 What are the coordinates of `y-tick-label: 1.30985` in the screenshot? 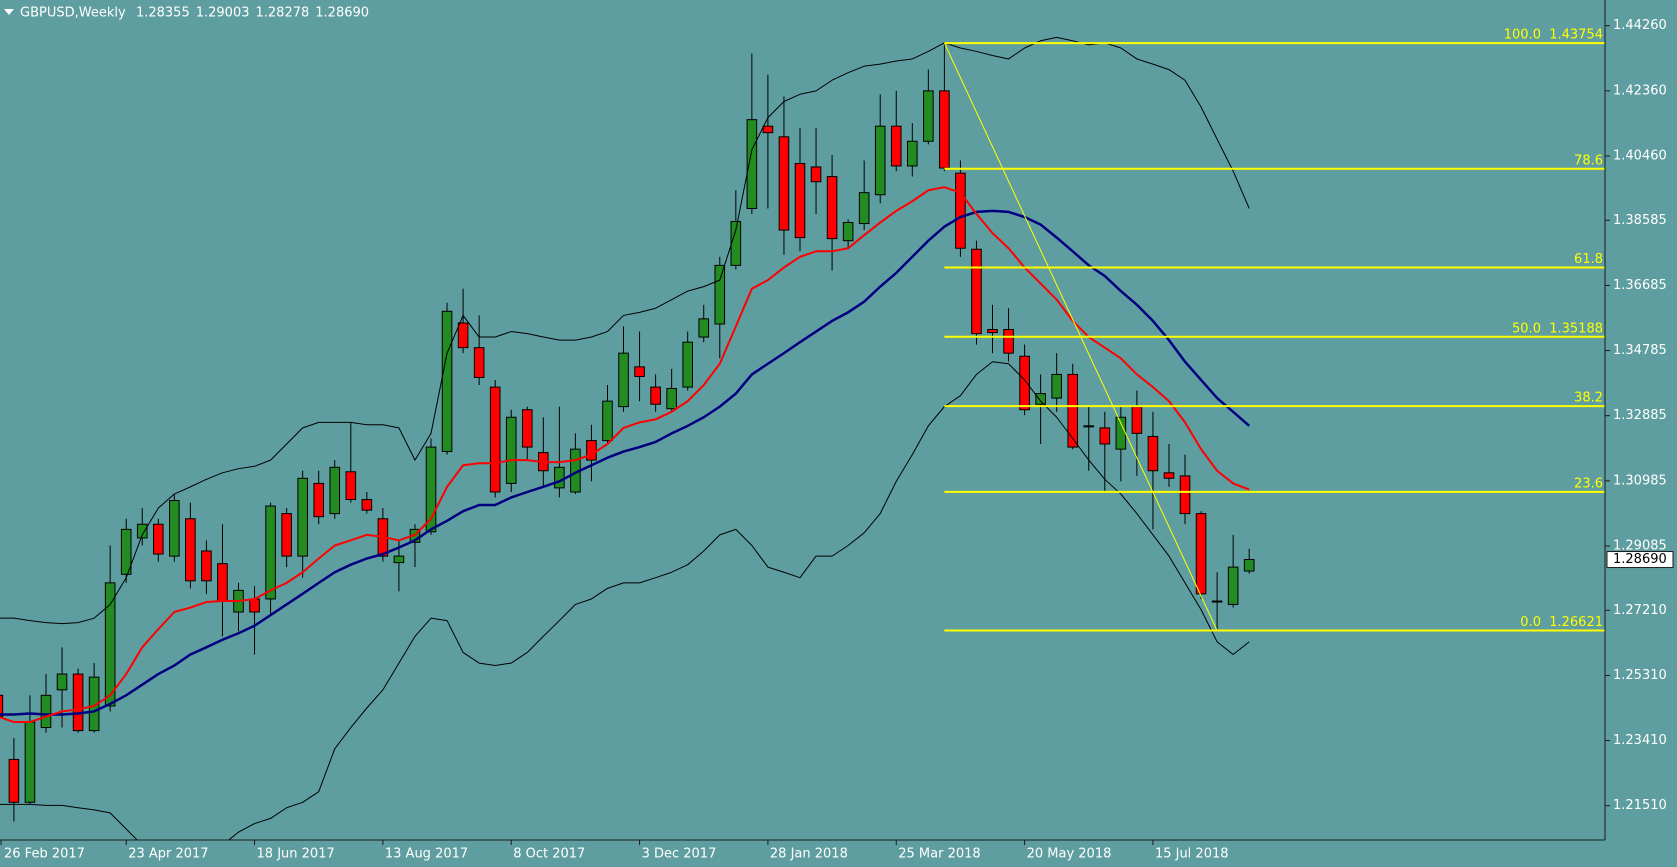 It's located at (1640, 480).